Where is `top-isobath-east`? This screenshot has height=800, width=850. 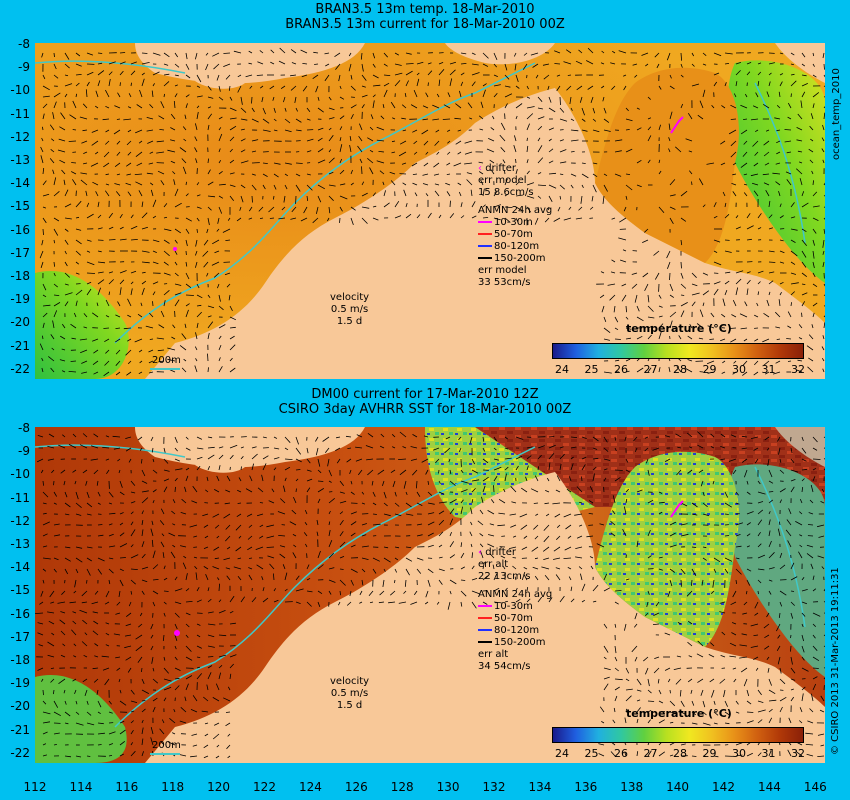 top-isobath-east is located at coordinates (780, 163).